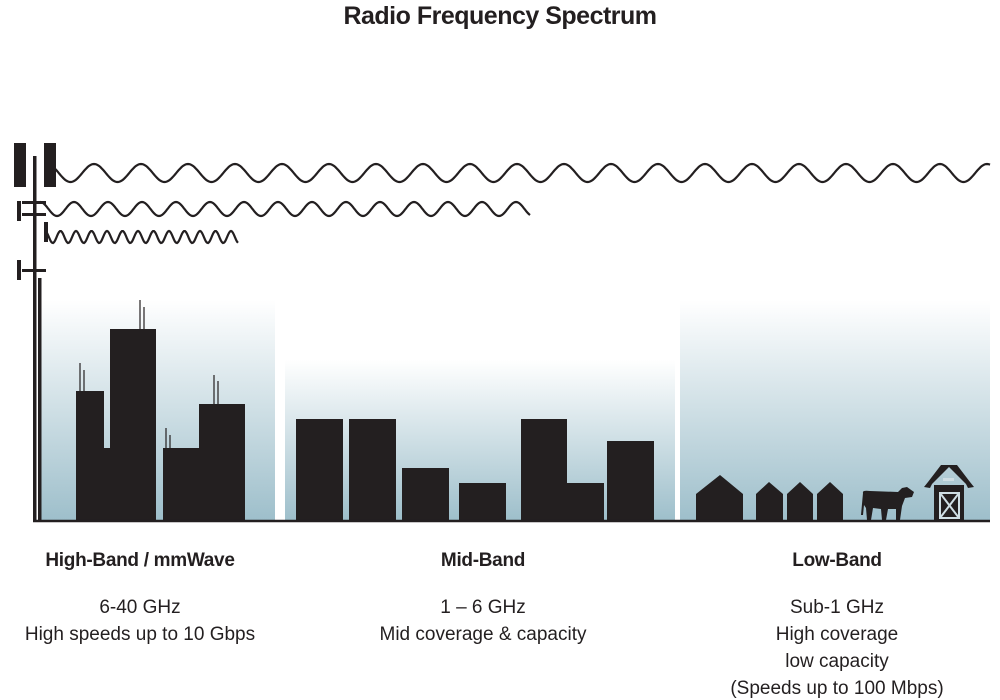  I want to click on high-band-wave, so click(141, 237).